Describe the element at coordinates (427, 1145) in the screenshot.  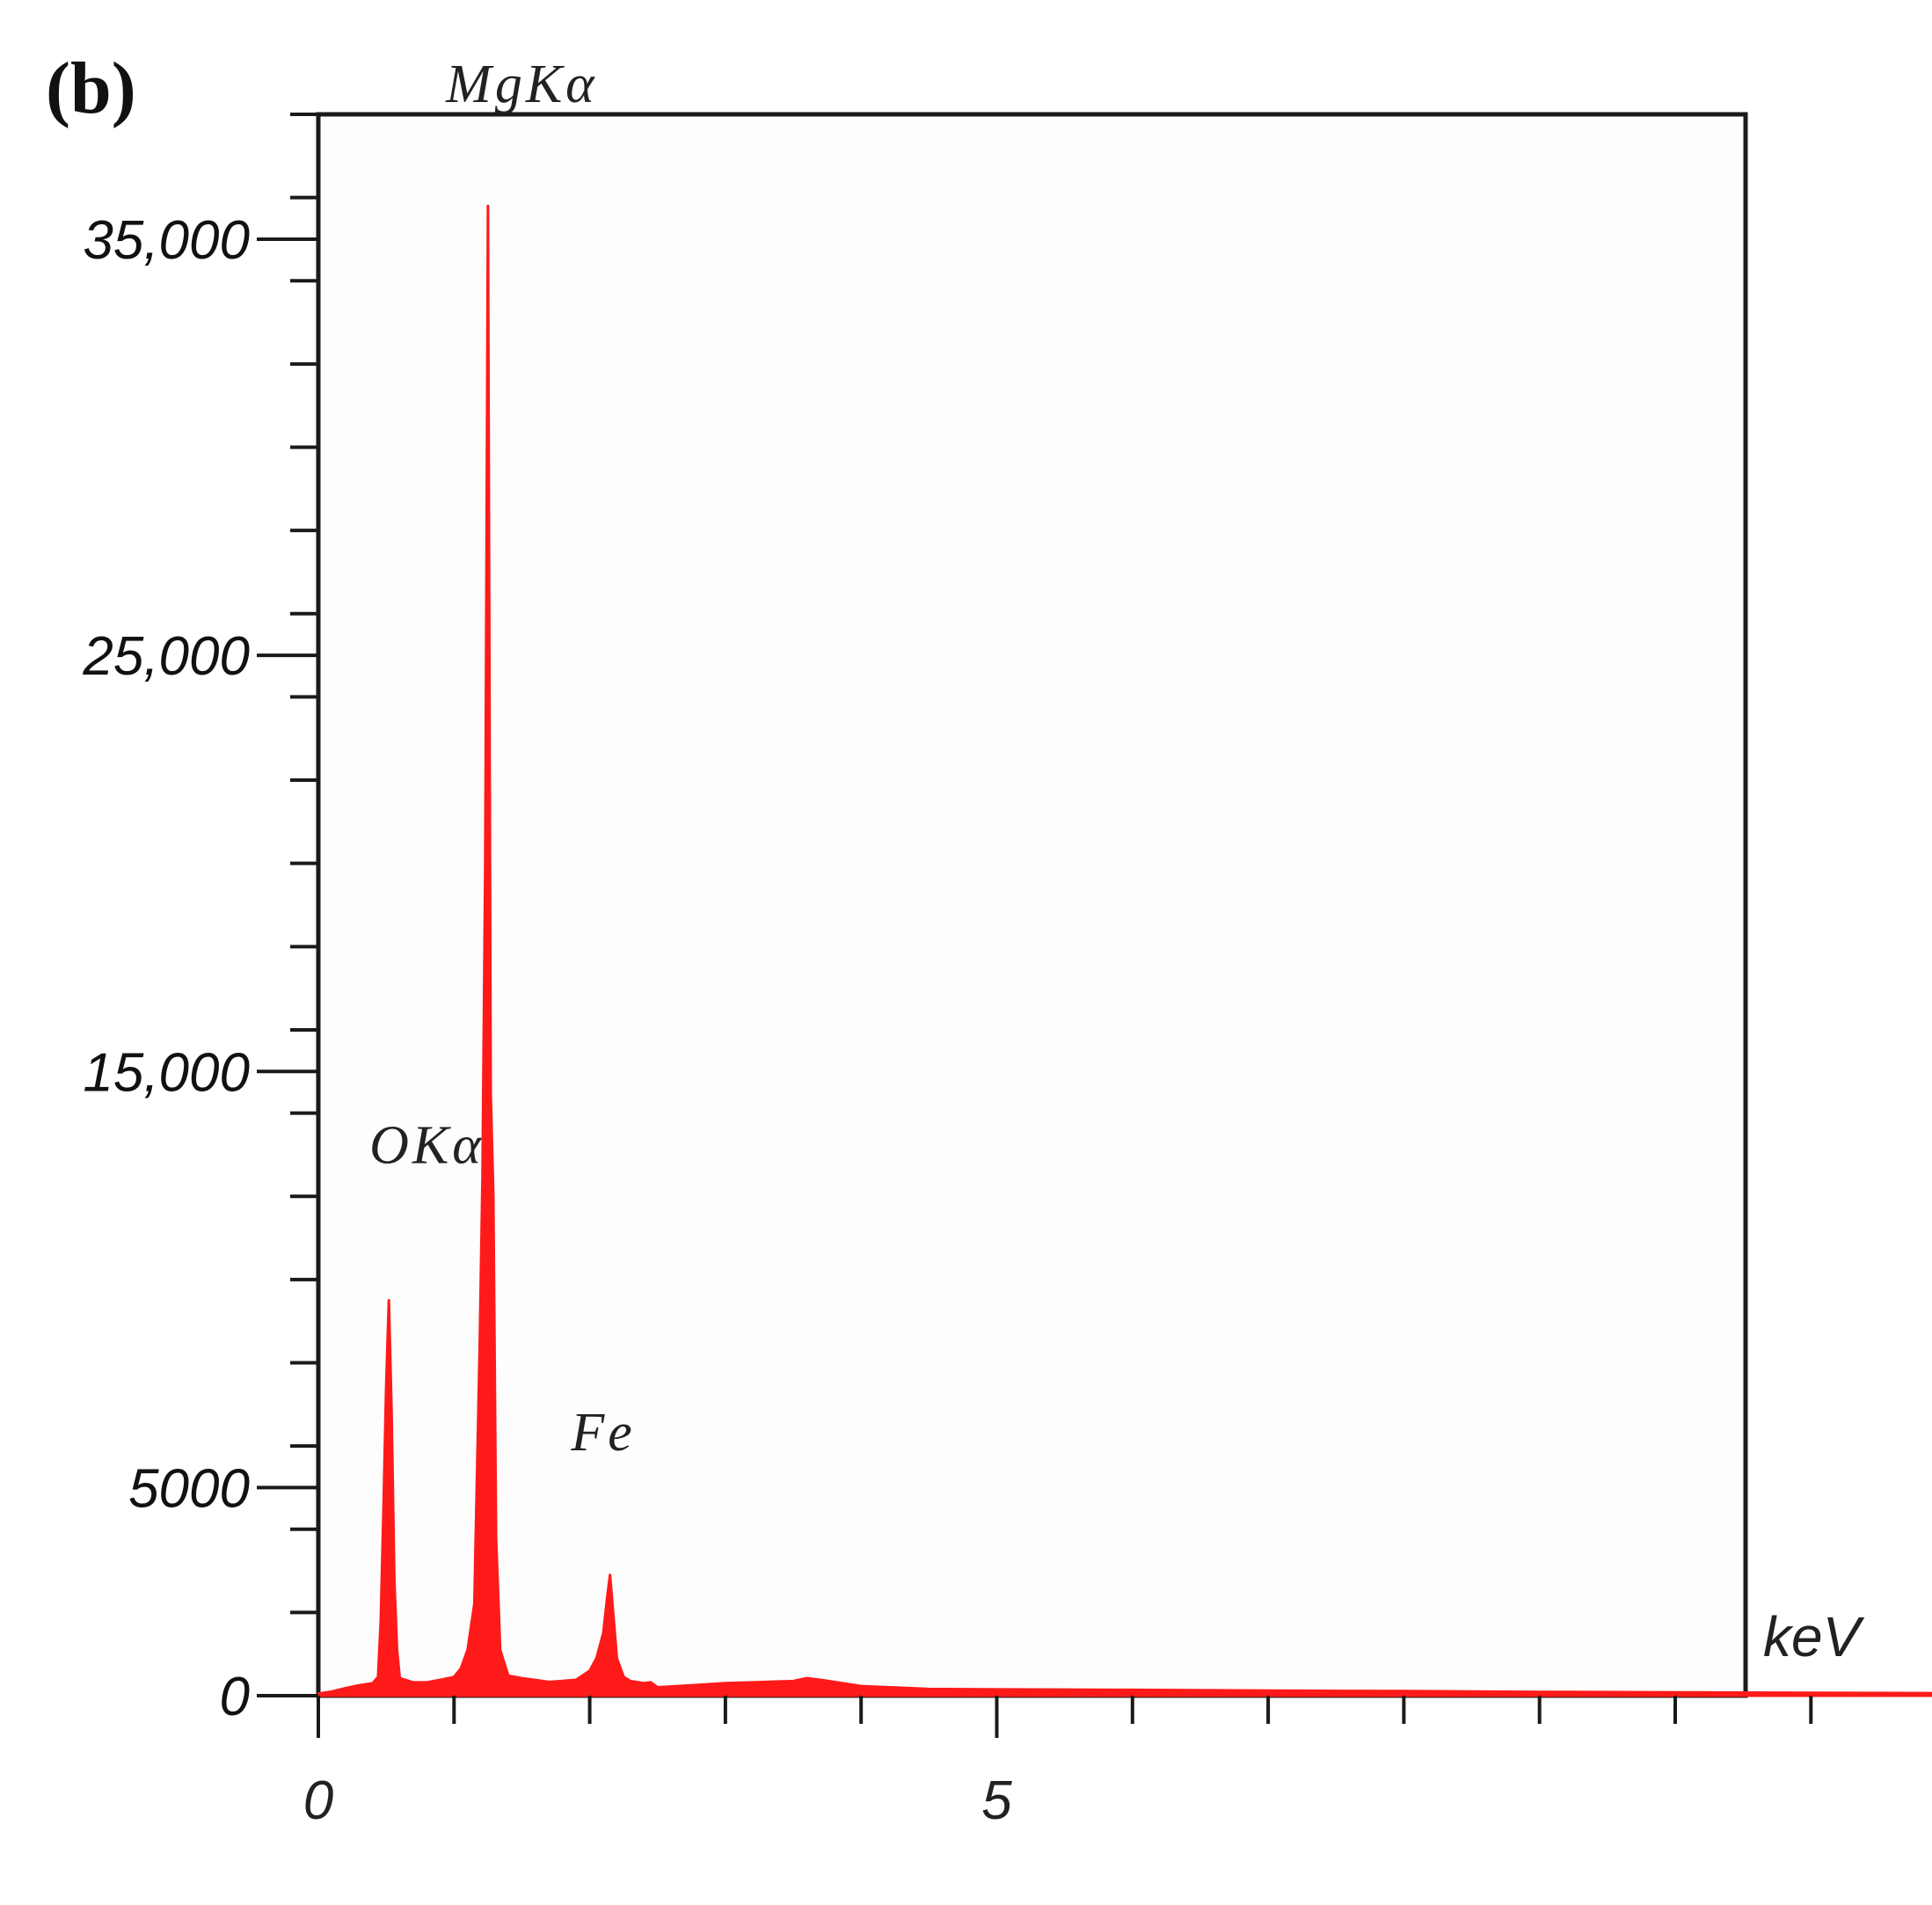
I see `peak-label: OKα` at that location.